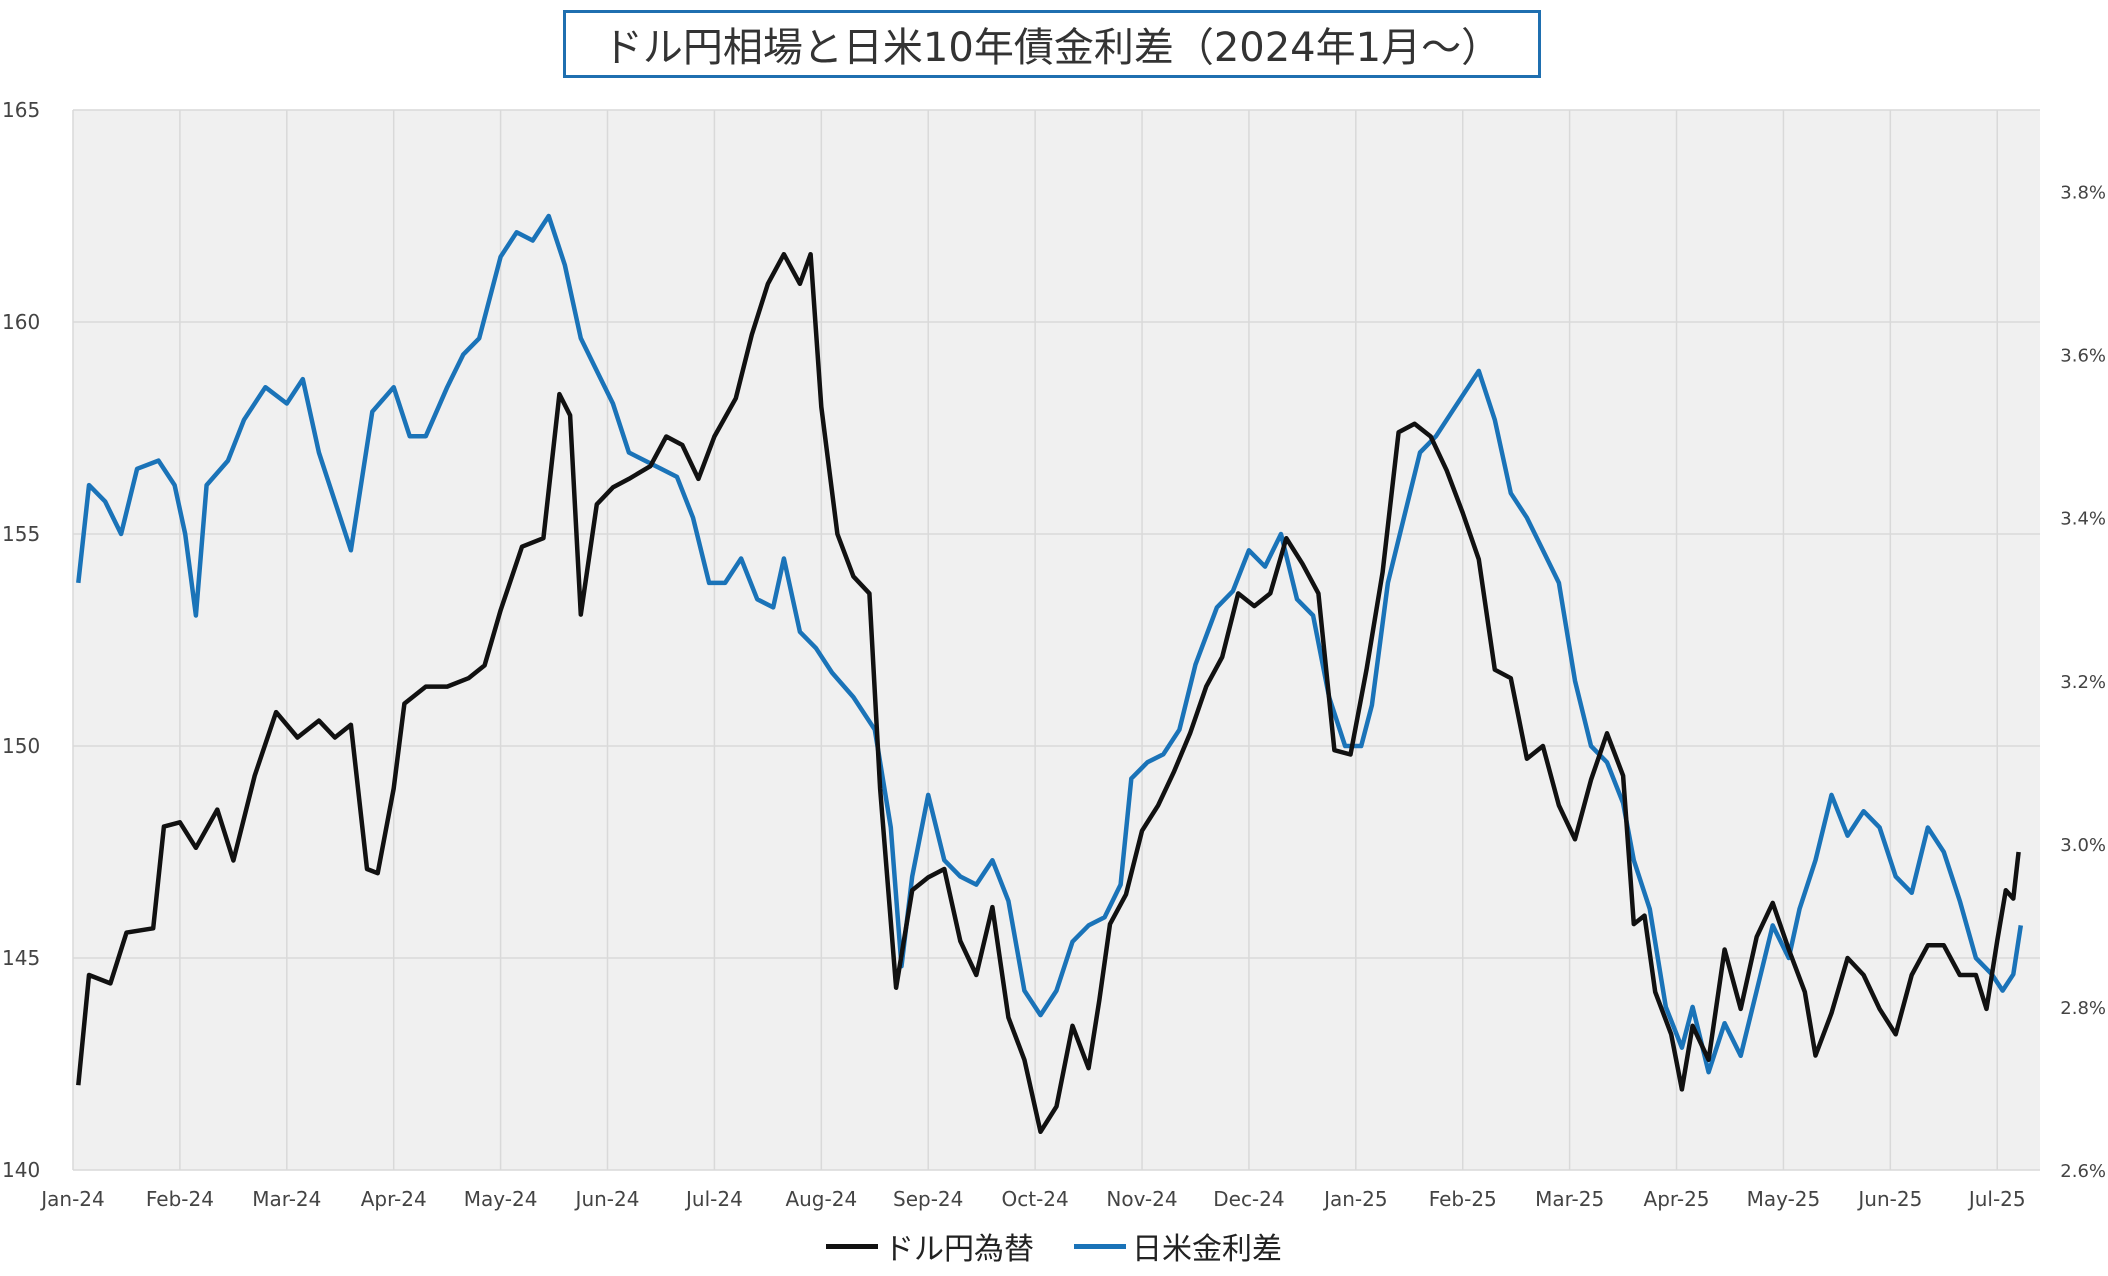 This screenshot has width=2108, height=1276. Describe the element at coordinates (2083, 193) in the screenshot. I see `y-right-tick-label: 3.8%` at that location.